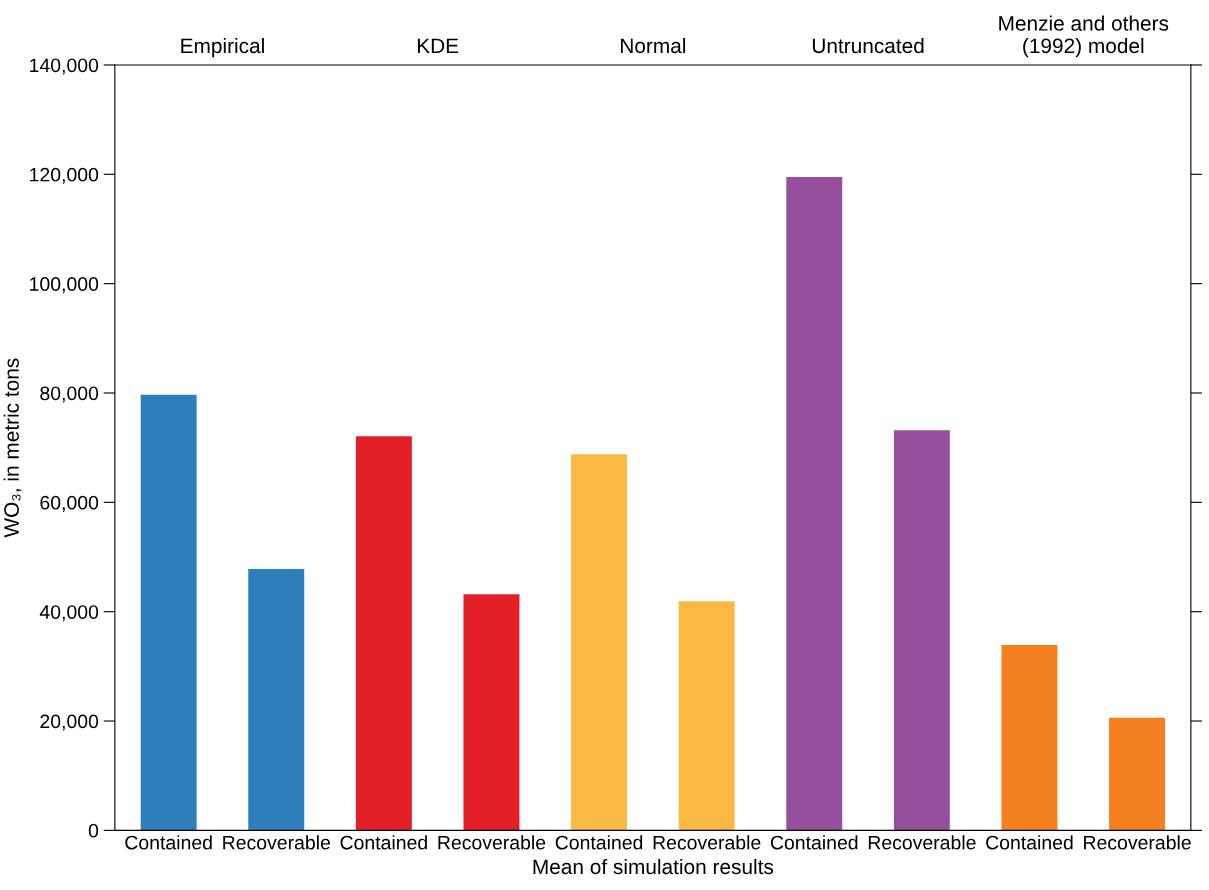 The image size is (1209, 890). What do you see at coordinates (868, 45) in the screenshot?
I see `text: Untruncated` at bounding box center [868, 45].